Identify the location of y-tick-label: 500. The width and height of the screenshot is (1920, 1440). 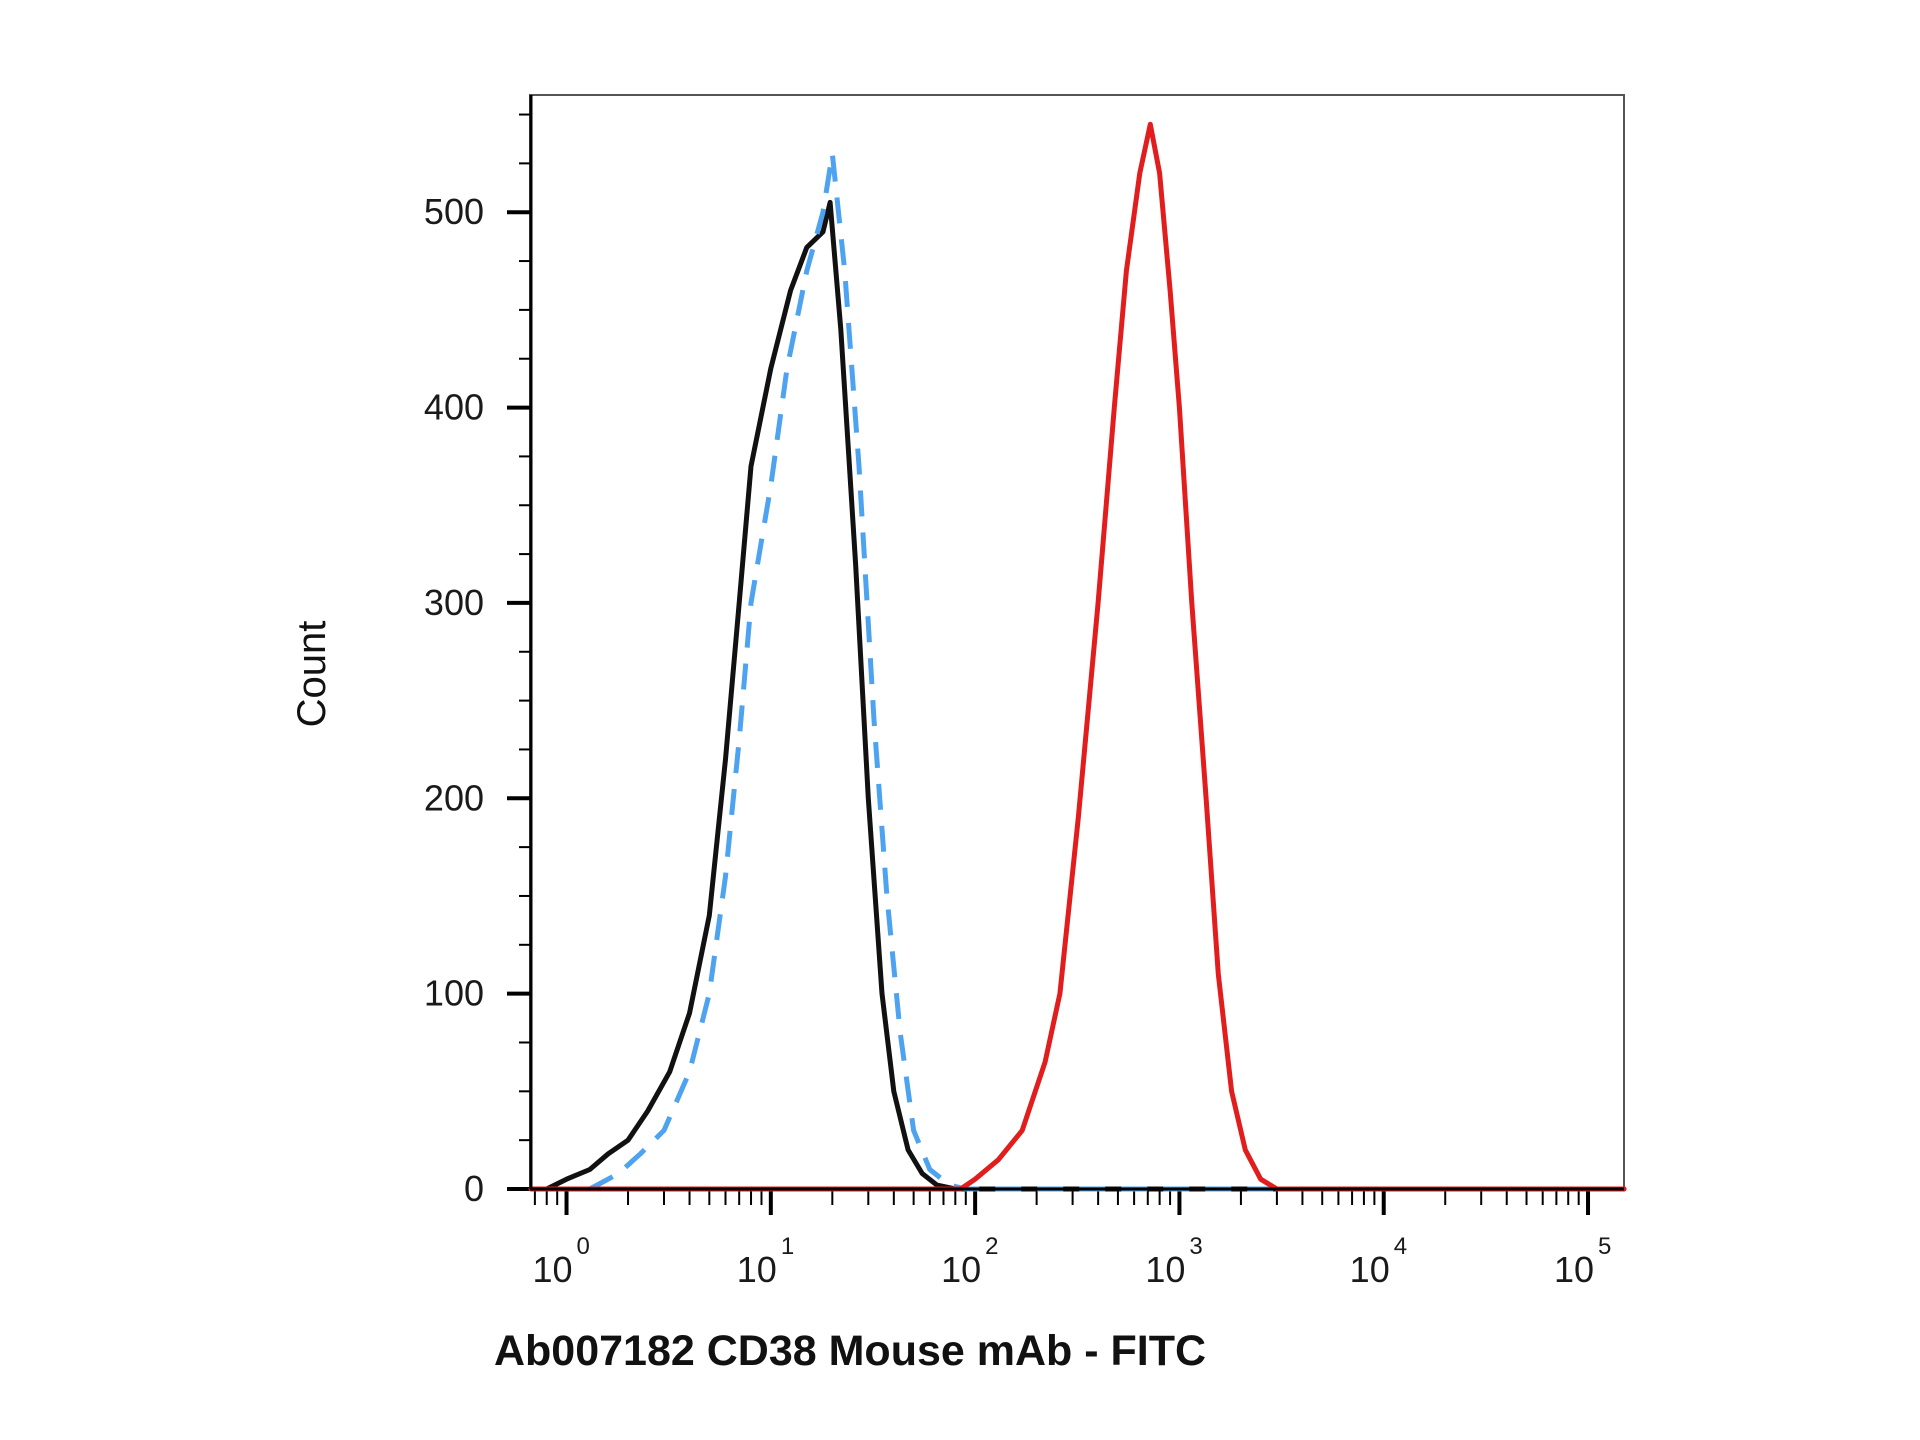
(454, 211).